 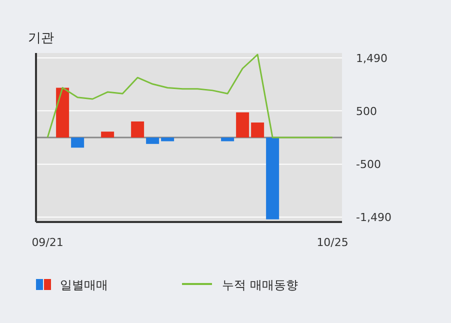 What do you see at coordinates (41, 38) in the screenshot?
I see `chart-title: 기관` at bounding box center [41, 38].